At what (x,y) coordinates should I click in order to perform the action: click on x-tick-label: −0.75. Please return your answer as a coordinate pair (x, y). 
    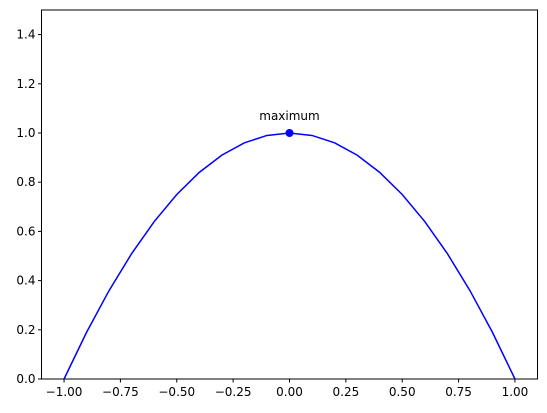
    Looking at the image, I should click on (120, 392).